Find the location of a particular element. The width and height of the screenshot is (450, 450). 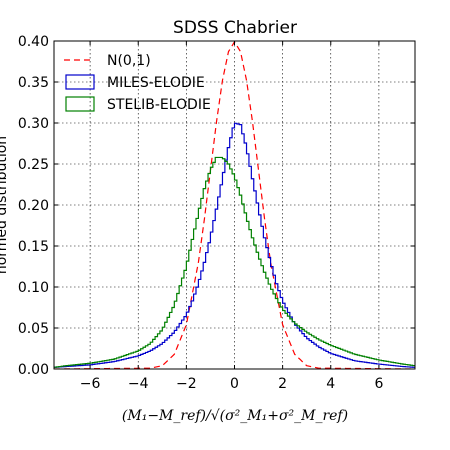

x-tick-label: −4 is located at coordinates (138, 384).